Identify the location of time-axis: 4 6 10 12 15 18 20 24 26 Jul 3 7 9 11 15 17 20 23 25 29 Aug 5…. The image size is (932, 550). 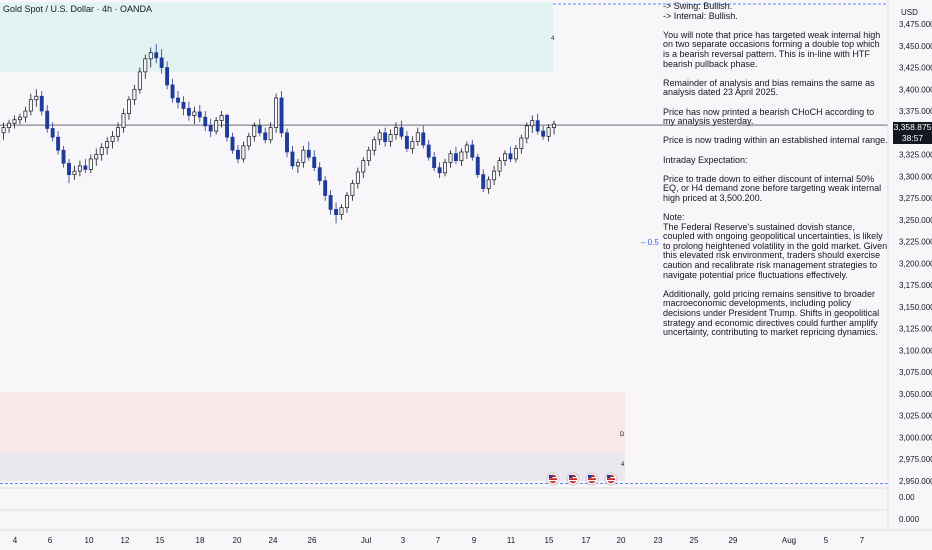
(439, 540).